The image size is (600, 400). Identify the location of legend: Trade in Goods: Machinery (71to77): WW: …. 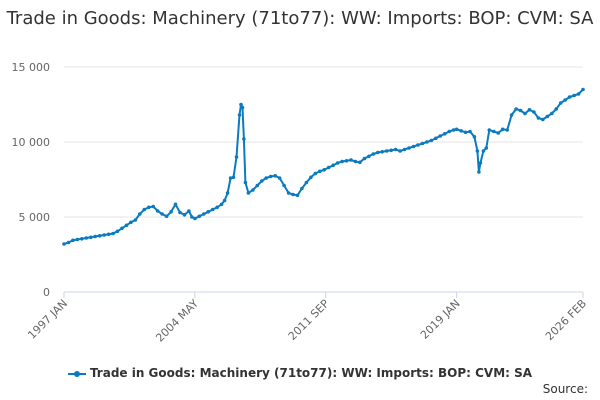
(300, 373).